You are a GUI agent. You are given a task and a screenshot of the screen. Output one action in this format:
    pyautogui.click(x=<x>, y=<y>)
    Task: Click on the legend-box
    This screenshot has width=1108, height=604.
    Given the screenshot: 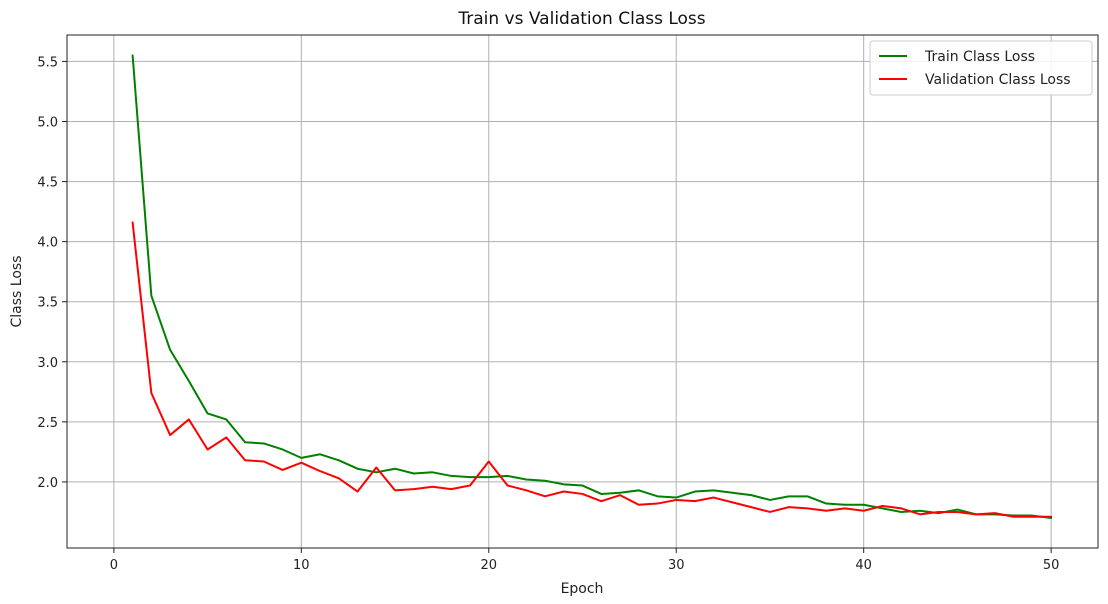 What is the action you would take?
    pyautogui.click(x=981, y=68)
    